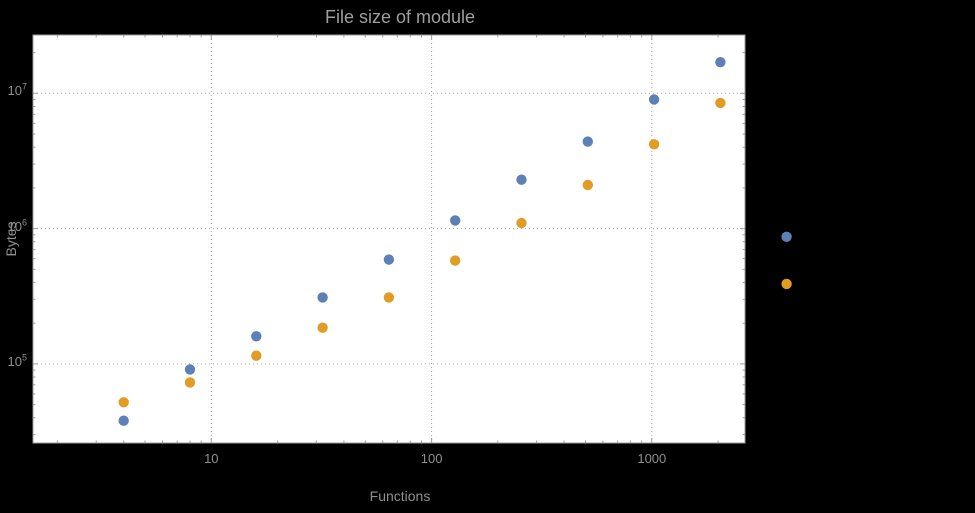 Image resolution: width=975 pixels, height=513 pixels. I want to click on x-tick-label: 1000, so click(652, 458).